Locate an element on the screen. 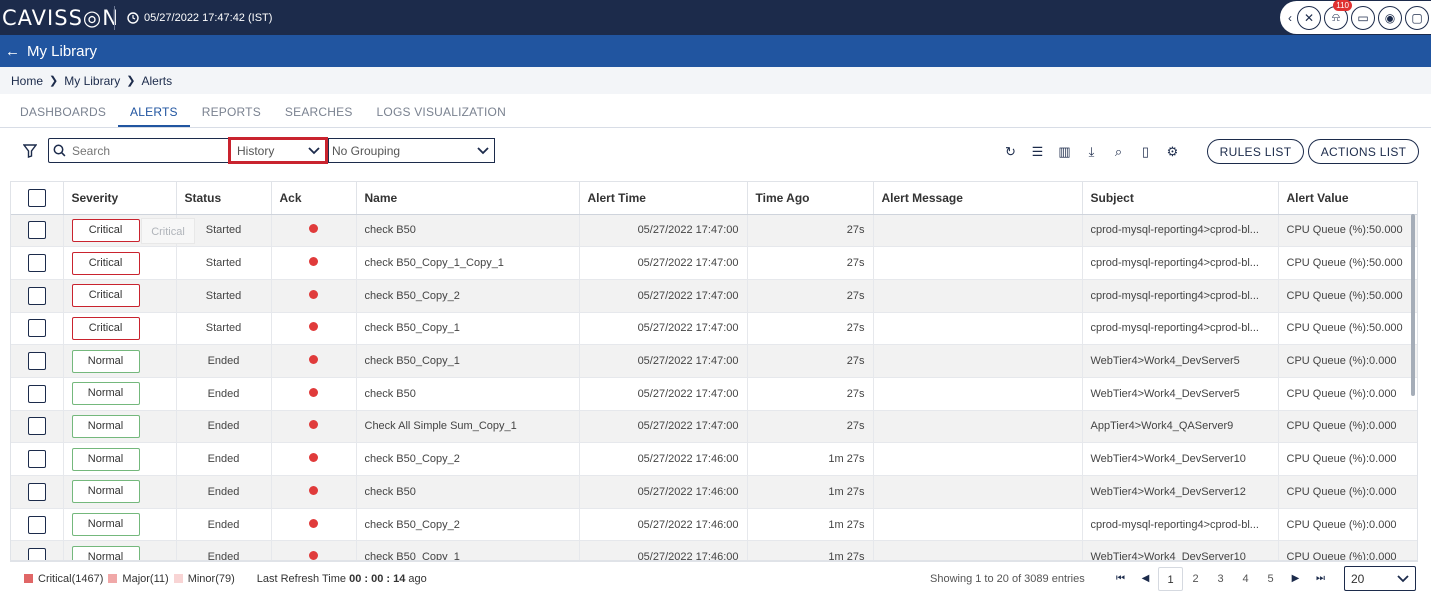 This screenshot has width=1431, height=604. actions-list-button: ACTIONS LIST is located at coordinates (1363, 151).